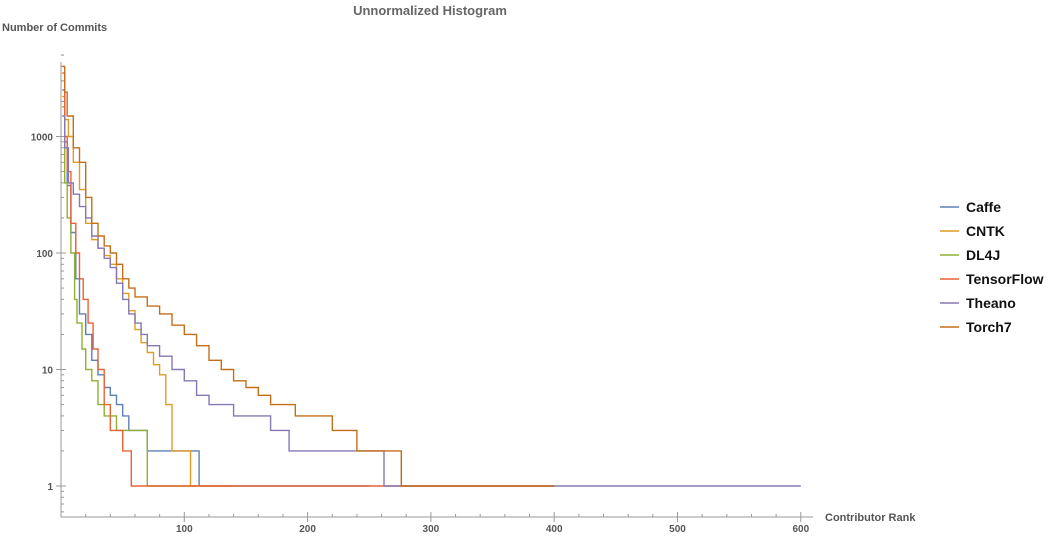 This screenshot has height=541, width=1054. I want to click on legend-label-tensorflow: TensorFlow, so click(1005, 279).